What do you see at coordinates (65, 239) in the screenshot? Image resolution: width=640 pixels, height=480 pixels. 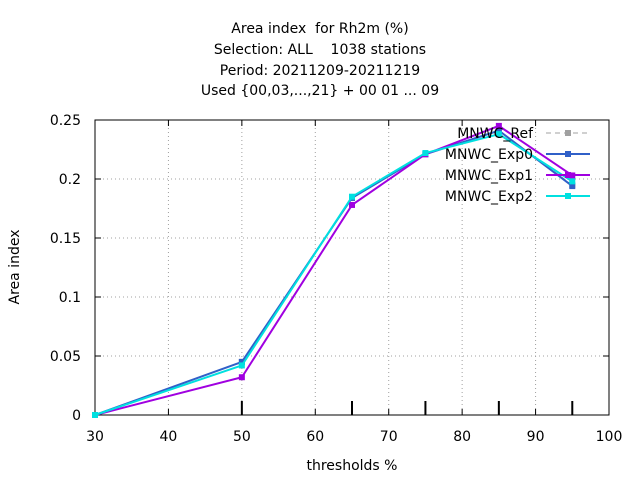 I see `y-tick-label: 0.15` at bounding box center [65, 239].